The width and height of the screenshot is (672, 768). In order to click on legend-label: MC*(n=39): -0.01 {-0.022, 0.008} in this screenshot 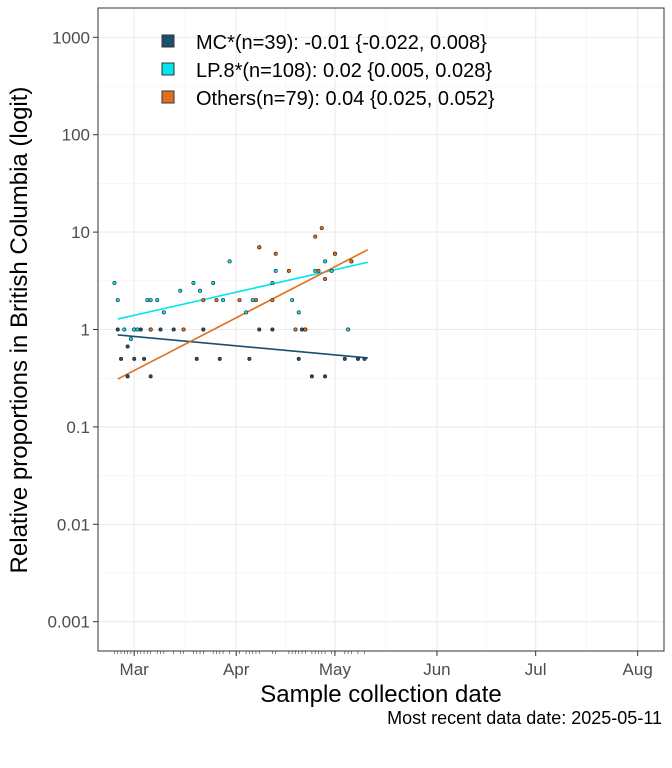, I will do `click(341, 43)`.